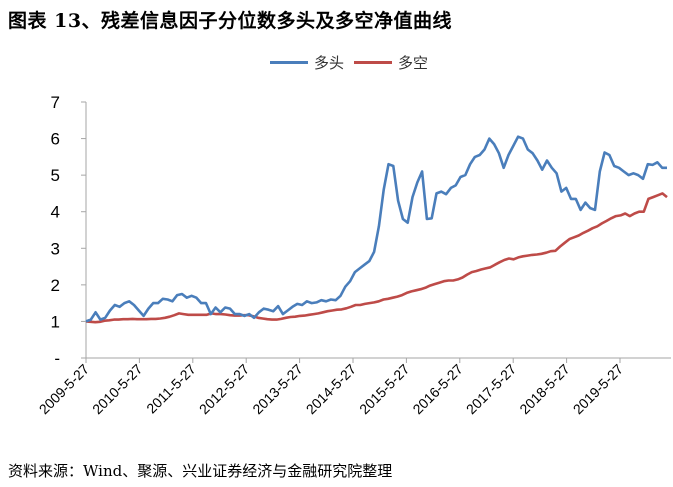  What do you see at coordinates (57, 358) in the screenshot?
I see `y-tick-label: -` at bounding box center [57, 358].